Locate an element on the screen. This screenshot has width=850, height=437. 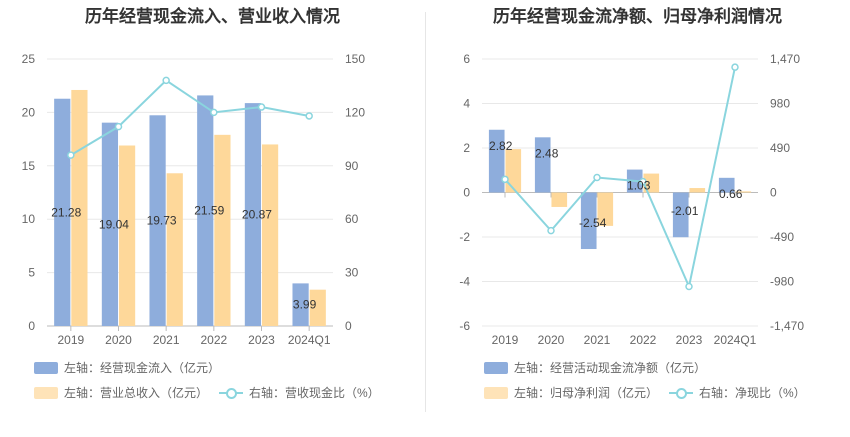
data-label: 19.73 is located at coordinates (162, 221).